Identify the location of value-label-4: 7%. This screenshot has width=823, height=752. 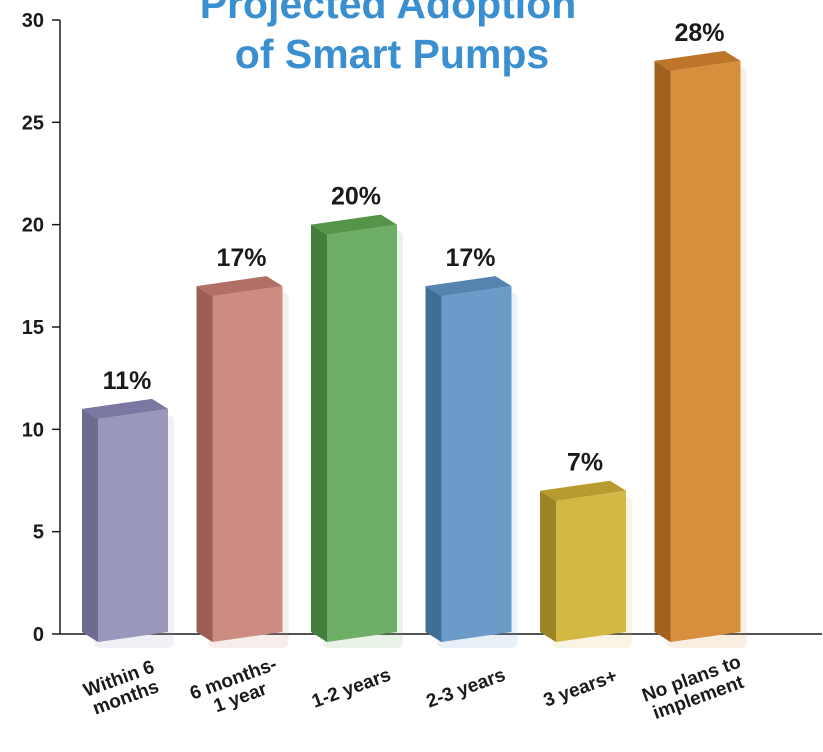
(585, 463).